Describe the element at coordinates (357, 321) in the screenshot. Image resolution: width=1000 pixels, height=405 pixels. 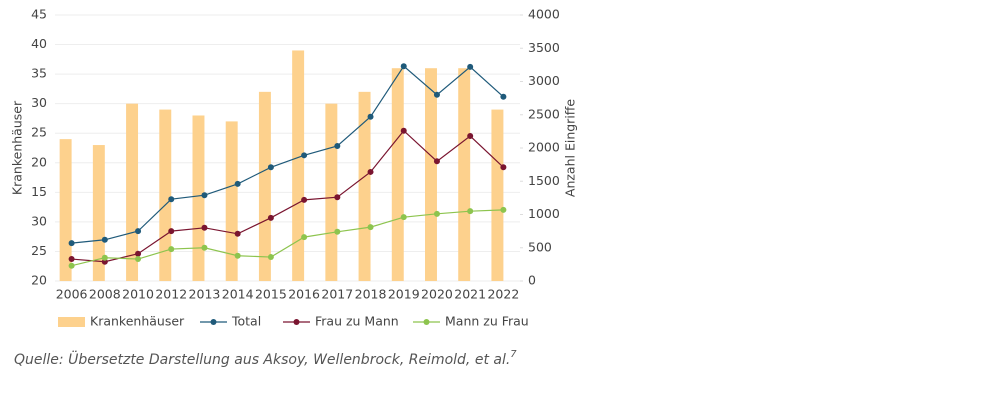
I see `legend-label: Frau zu Mann` at that location.